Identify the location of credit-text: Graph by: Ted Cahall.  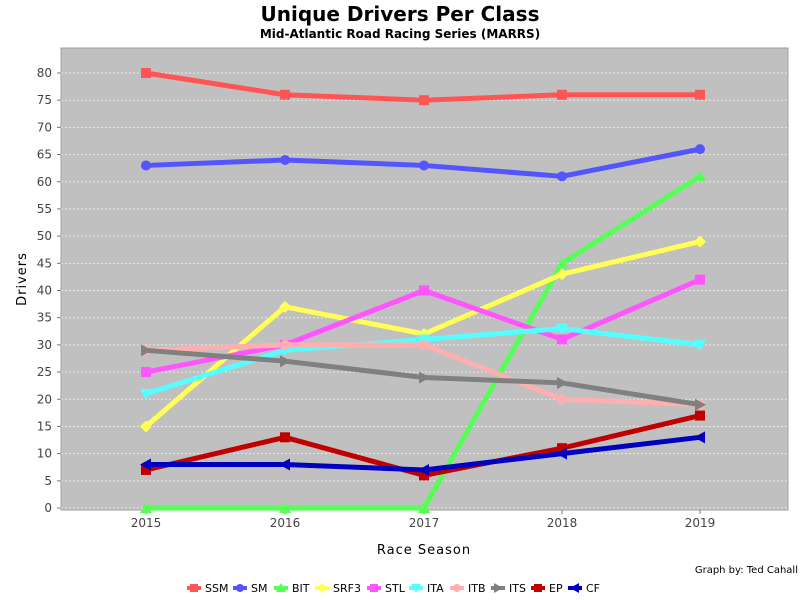
(746, 570).